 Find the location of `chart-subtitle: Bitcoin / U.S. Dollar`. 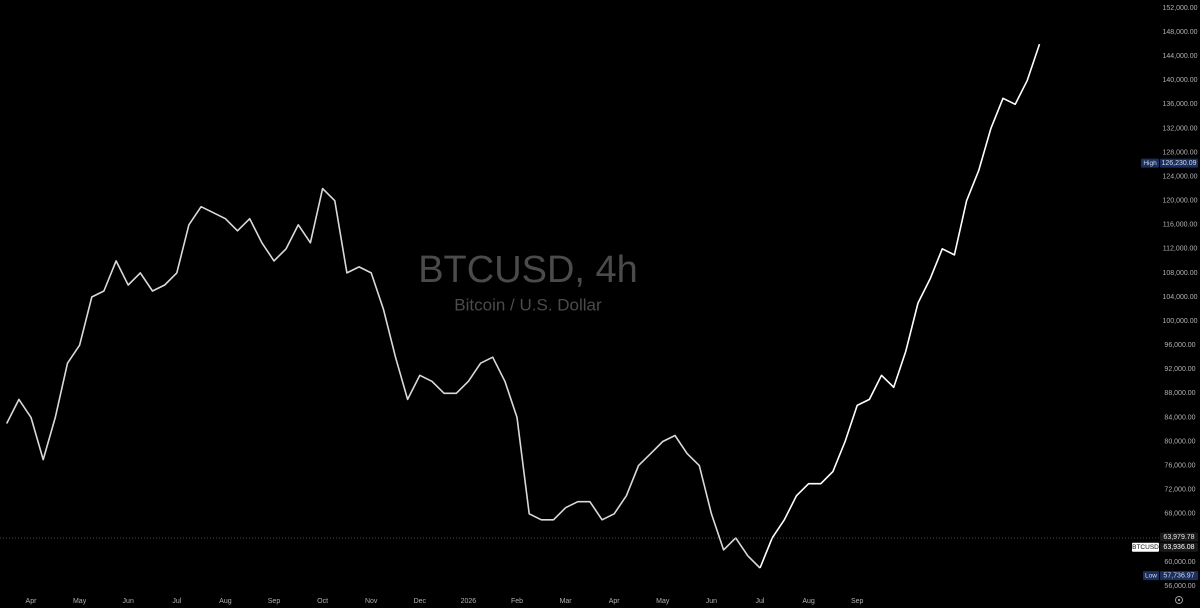

chart-subtitle: Bitcoin / U.S. Dollar is located at coordinates (528, 304).